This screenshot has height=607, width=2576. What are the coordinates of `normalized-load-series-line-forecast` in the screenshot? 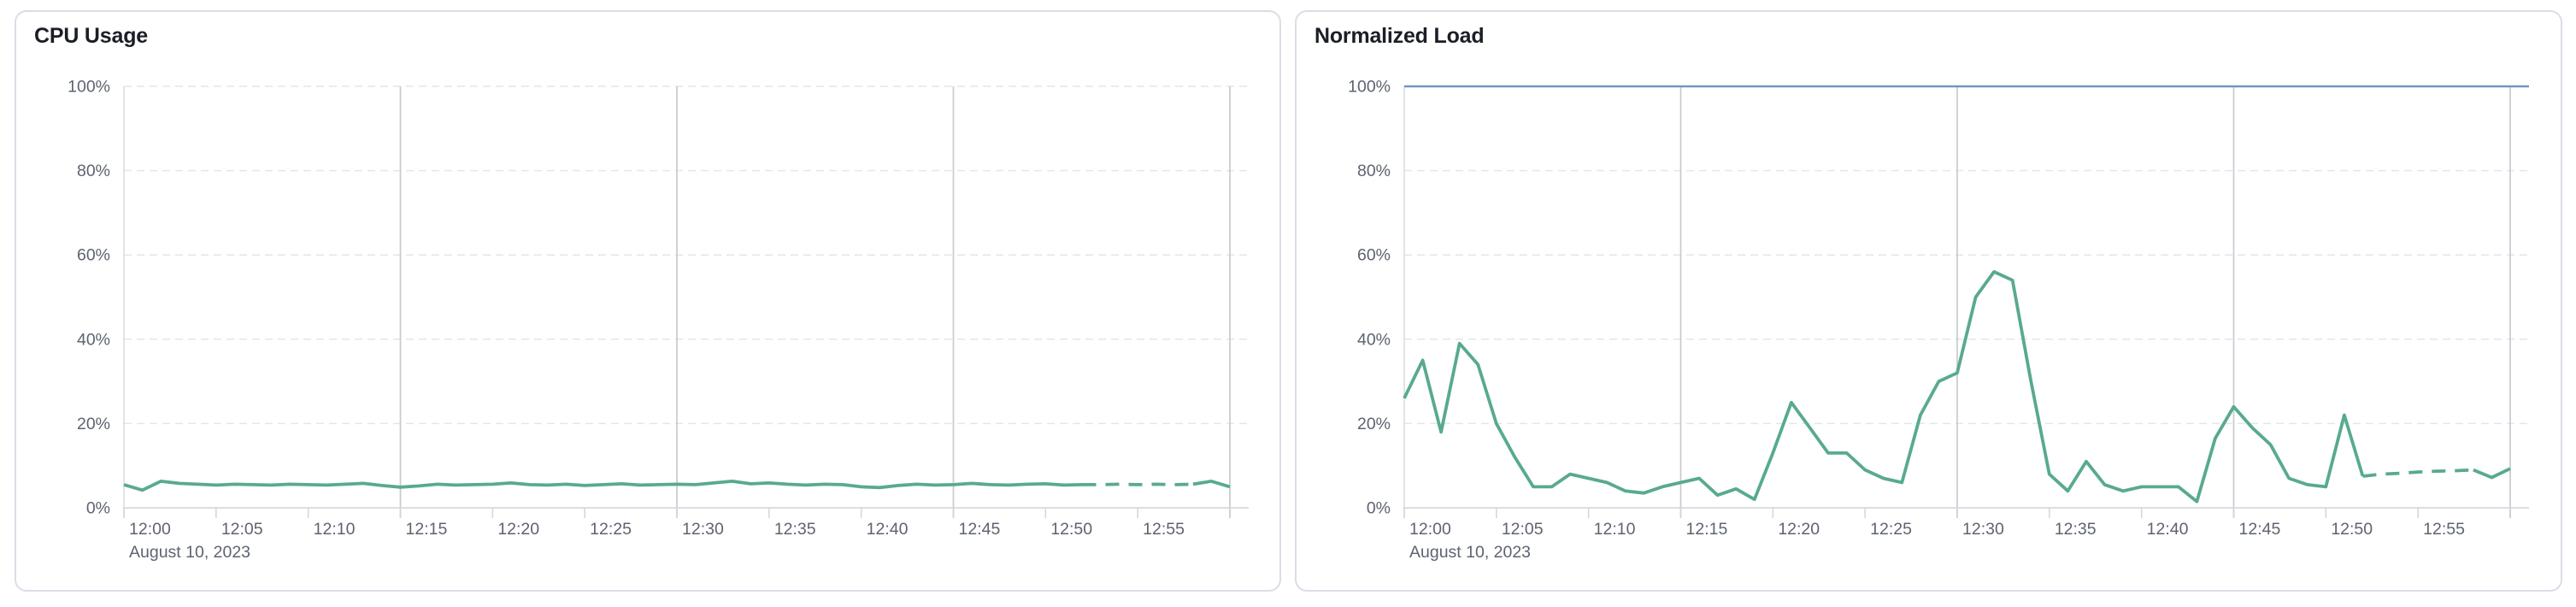 It's located at (2417, 473).